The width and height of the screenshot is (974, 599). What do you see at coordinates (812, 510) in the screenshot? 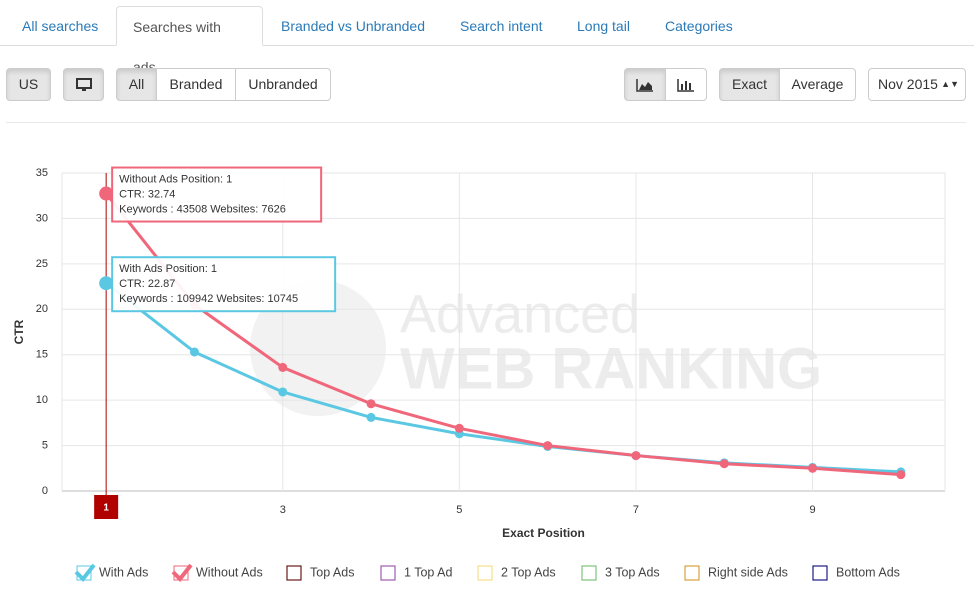
I see `x-tick-label: 9` at bounding box center [812, 510].